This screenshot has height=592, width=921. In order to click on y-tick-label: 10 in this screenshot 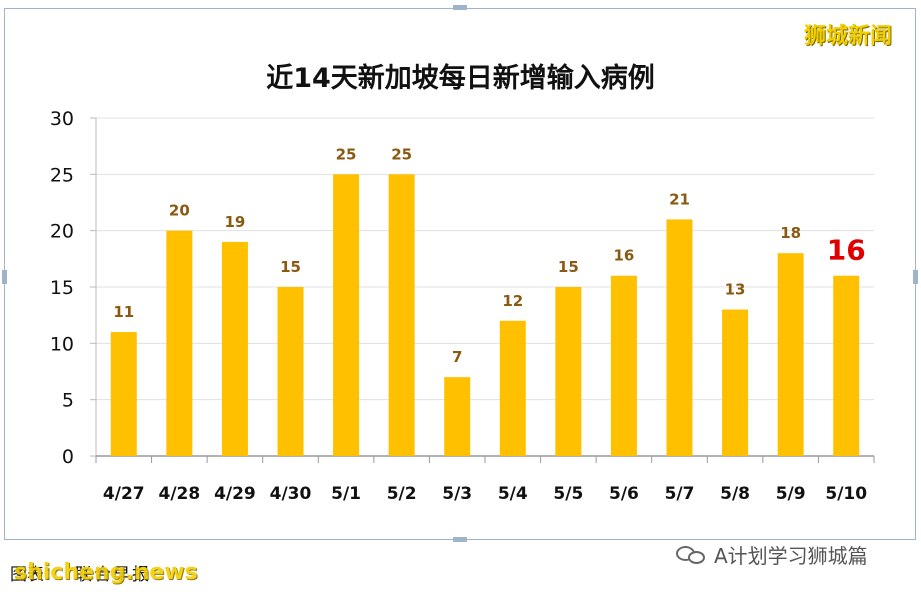, I will do `click(62, 344)`.